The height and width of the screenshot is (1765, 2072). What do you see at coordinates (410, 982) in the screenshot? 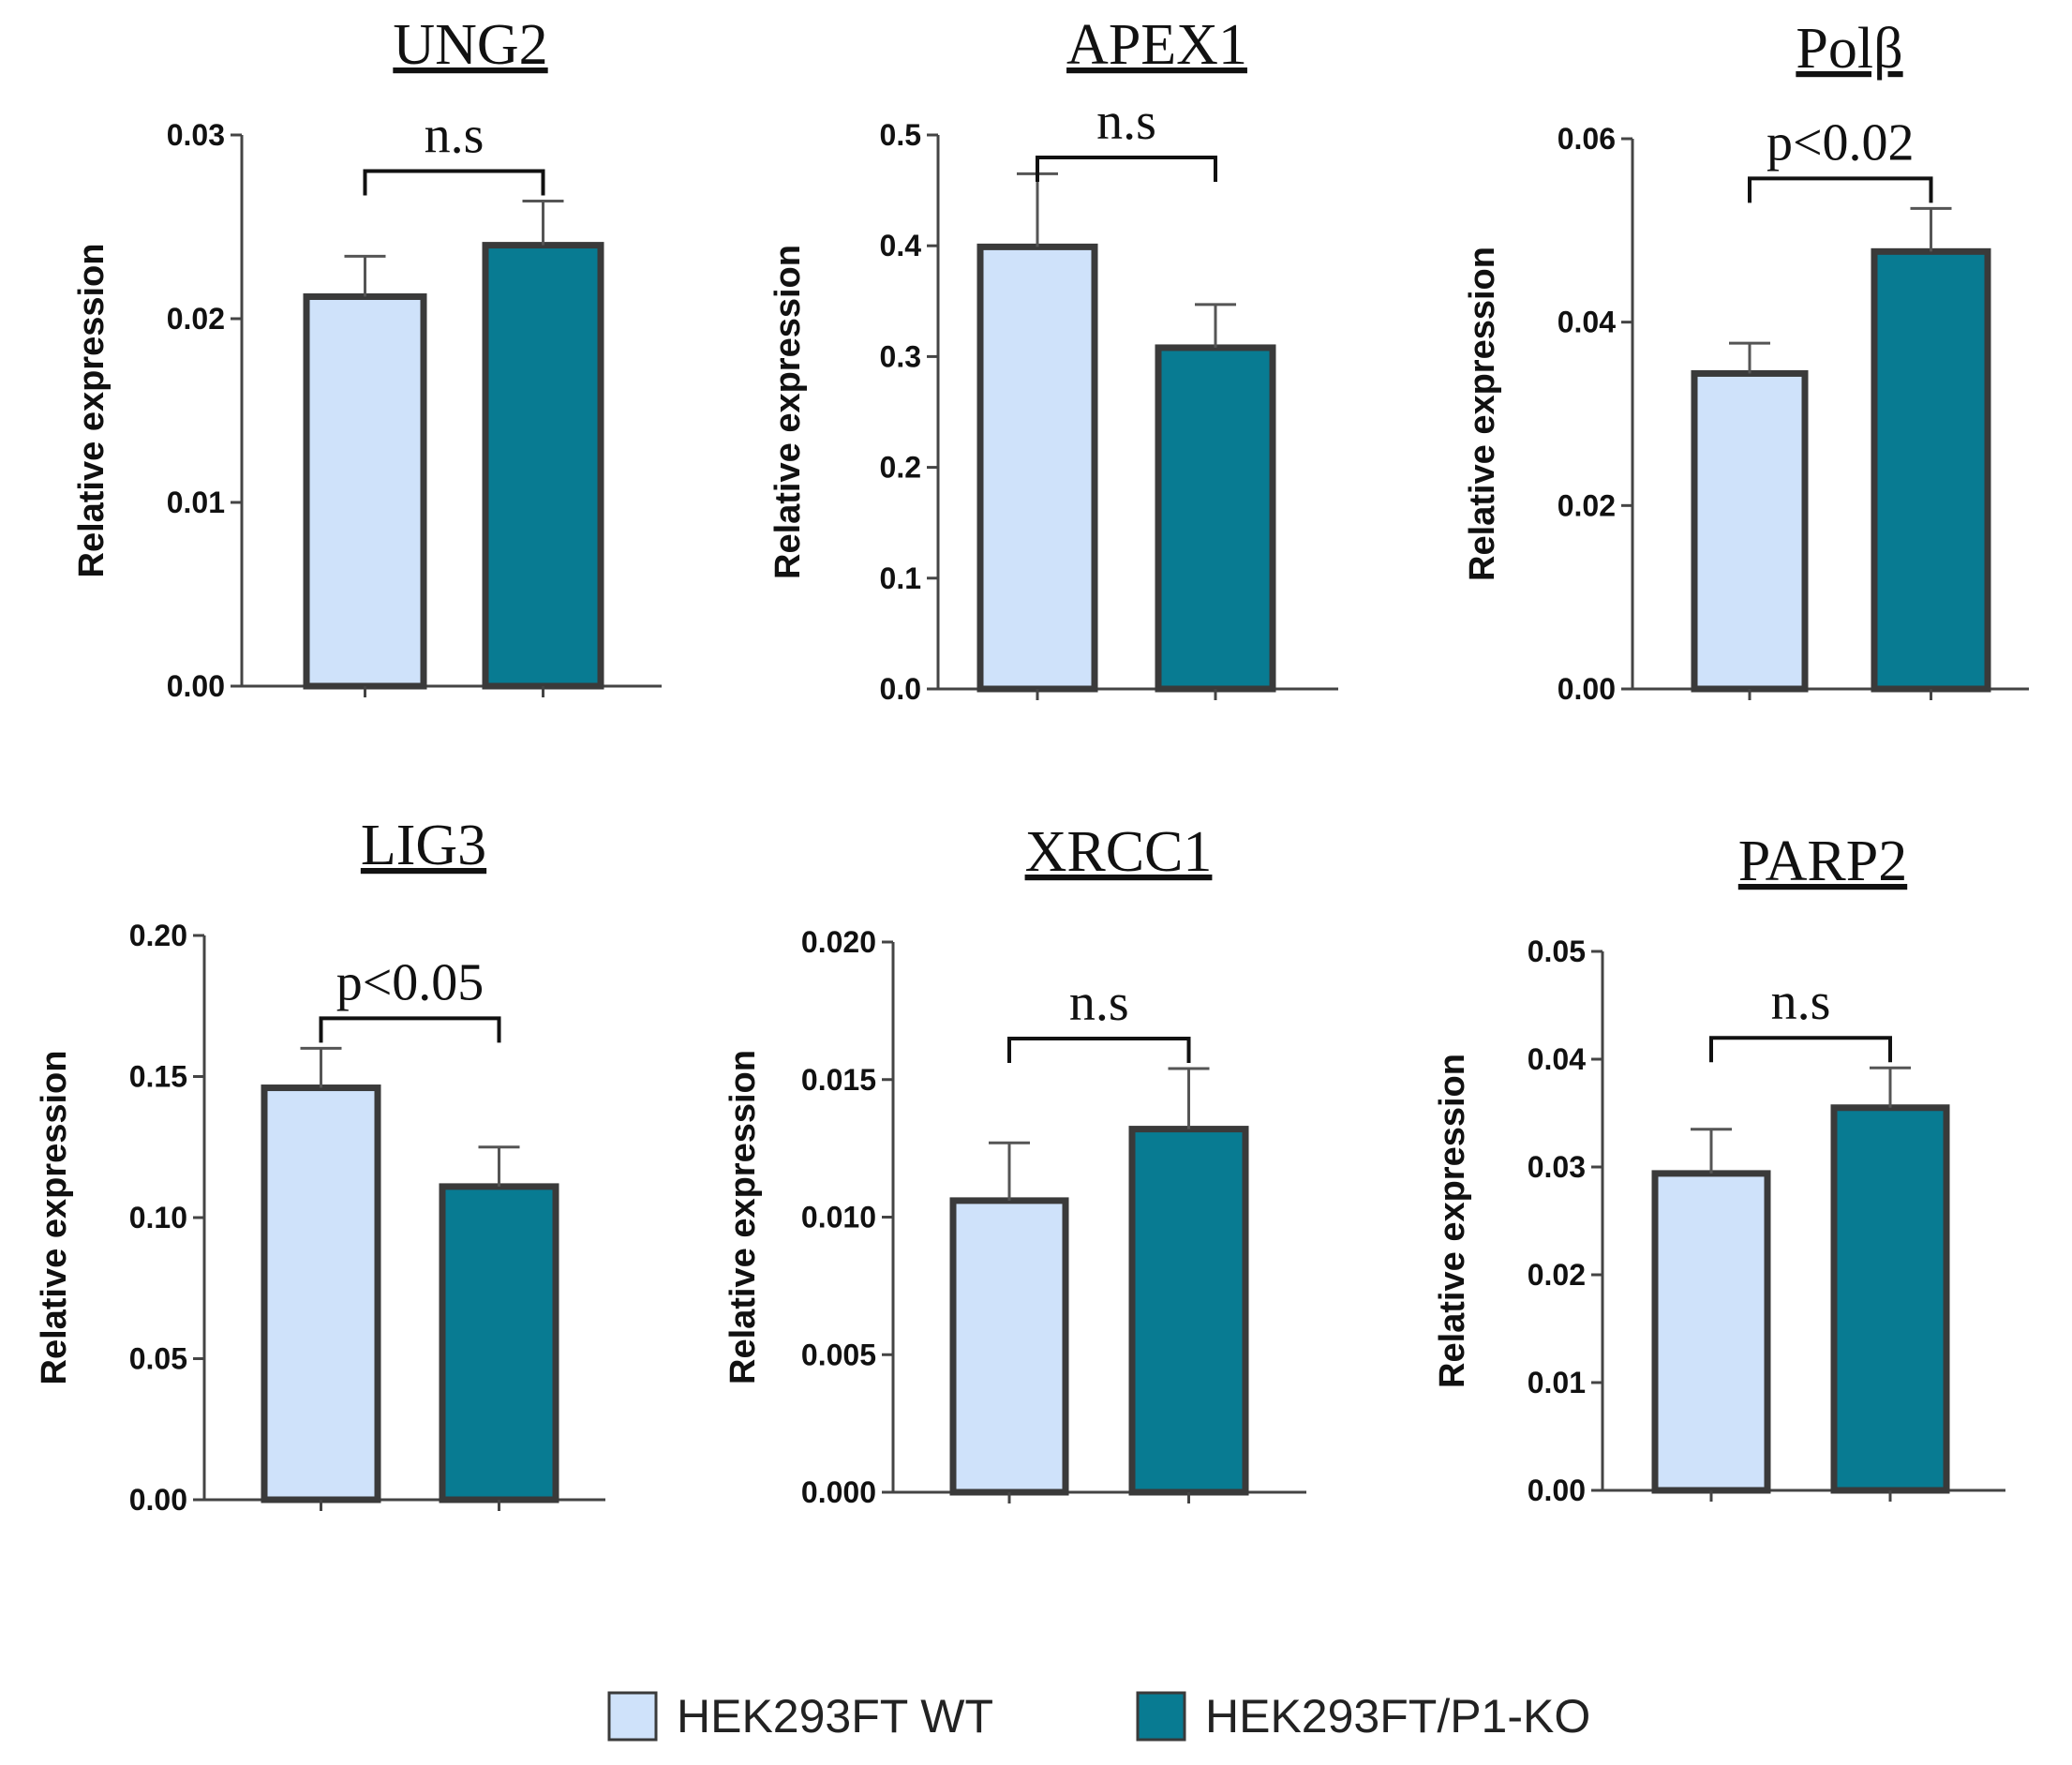
I see `significance-label: p<0.05` at bounding box center [410, 982].